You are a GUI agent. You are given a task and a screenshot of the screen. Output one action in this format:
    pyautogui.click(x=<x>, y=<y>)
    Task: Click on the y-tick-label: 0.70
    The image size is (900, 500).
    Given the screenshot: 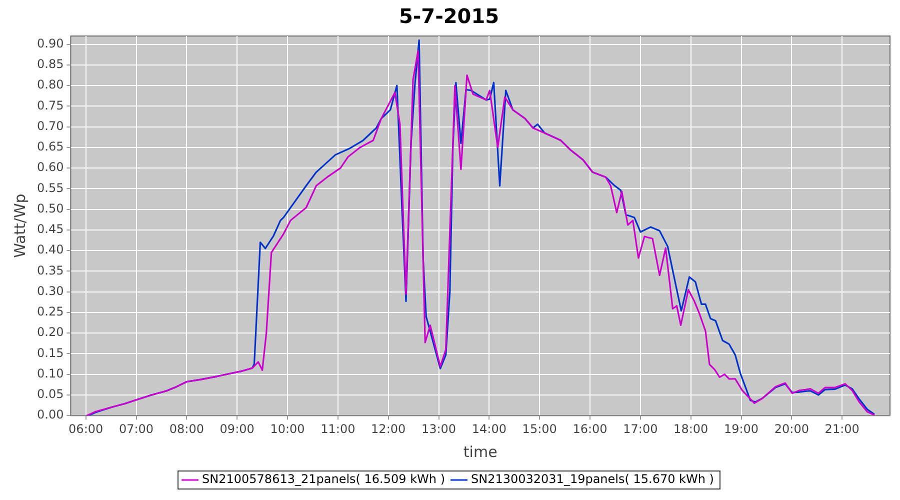 What is the action you would take?
    pyautogui.click(x=50, y=125)
    